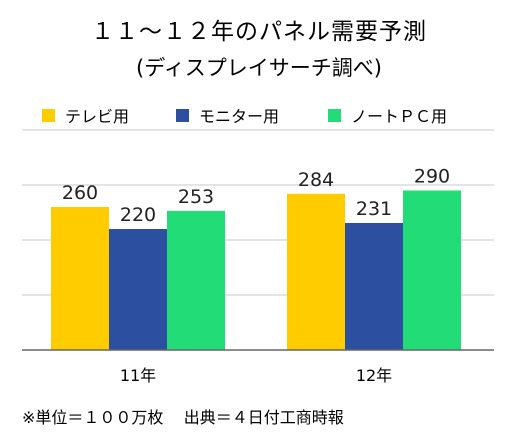 The image size is (518, 437). What do you see at coordinates (259, 68) in the screenshot?
I see `chart-subtitle: (ディスプレイサーチ調べ)` at bounding box center [259, 68].